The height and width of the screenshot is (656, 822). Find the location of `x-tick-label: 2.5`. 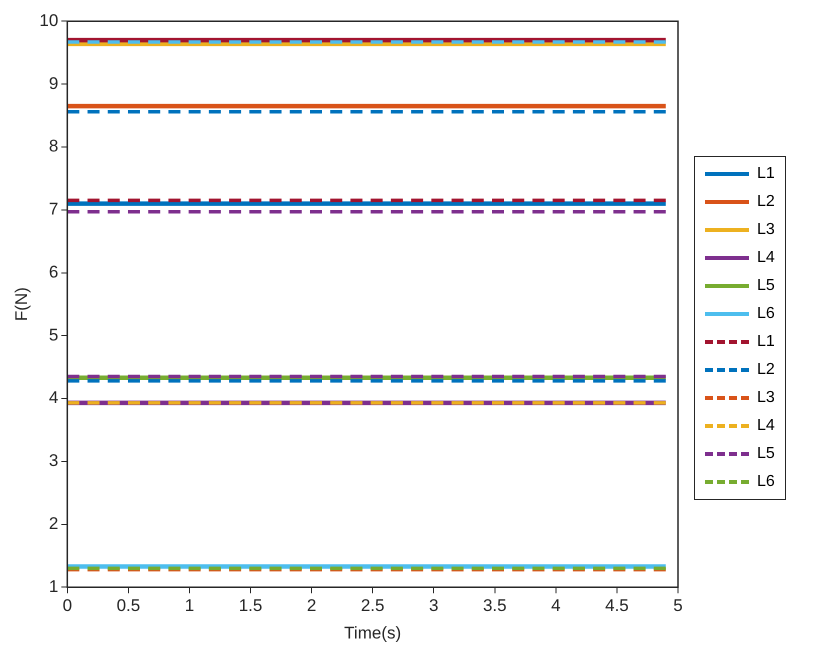

x-tick-label: 2.5 is located at coordinates (372, 606).